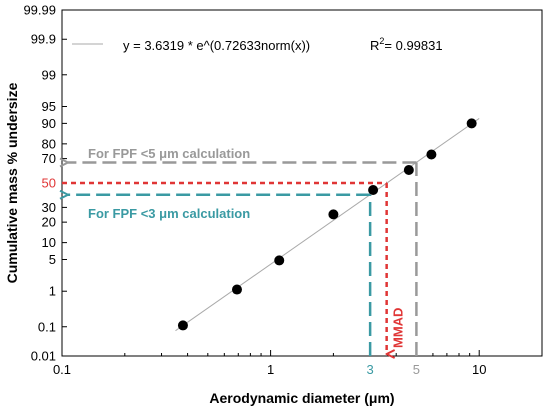 This screenshot has width=550, height=410. What do you see at coordinates (398, 328) in the screenshot?
I see `mmad-label: MMAD` at bounding box center [398, 328].